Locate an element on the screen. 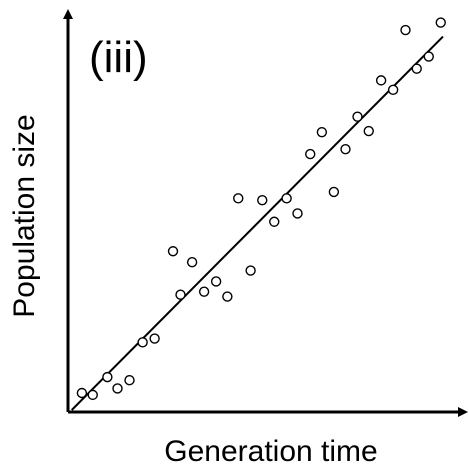 The width and height of the screenshot is (470, 470). panel-label: (iii) is located at coordinates (118, 57).